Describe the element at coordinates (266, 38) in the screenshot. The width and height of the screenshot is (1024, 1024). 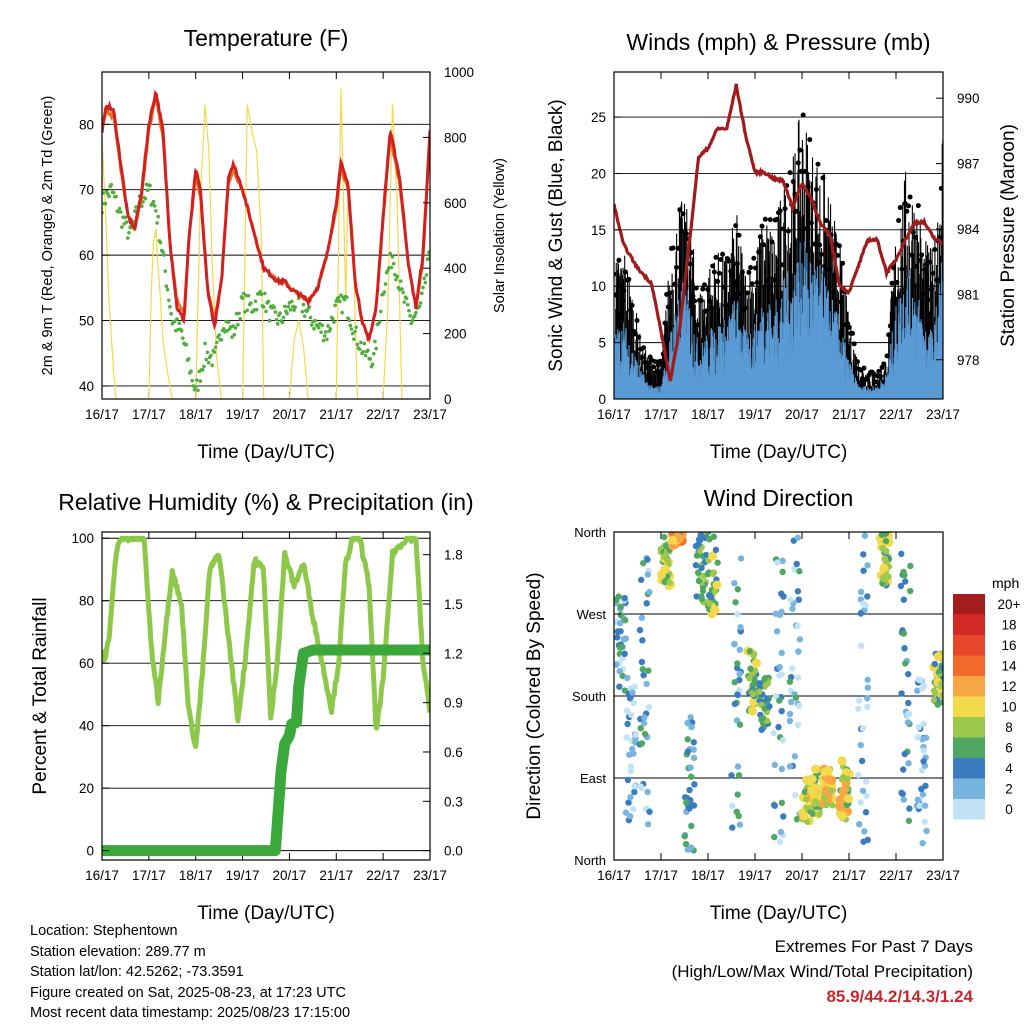
I see `chart-title-temperature: Temperature (F)` at that location.